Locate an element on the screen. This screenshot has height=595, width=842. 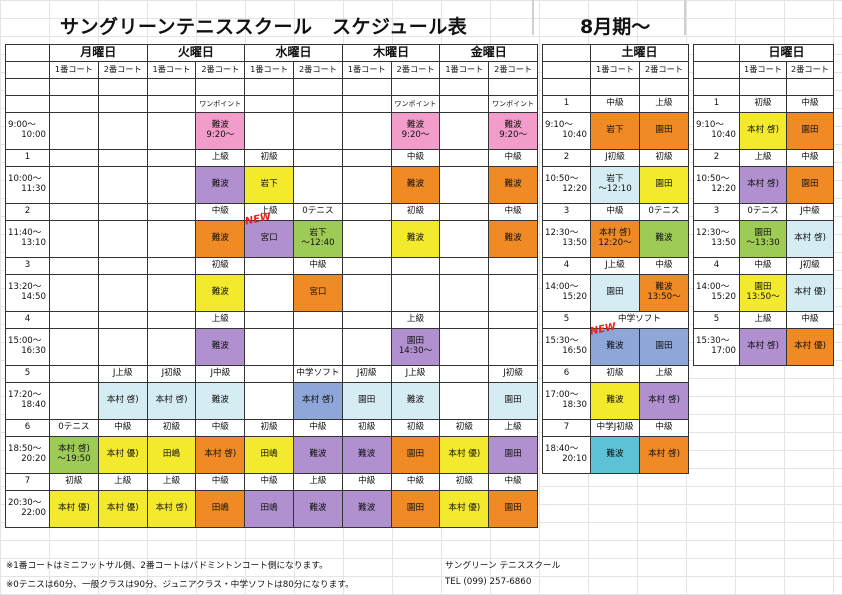
class-level-cell: 初級 is located at coordinates (464, 482).